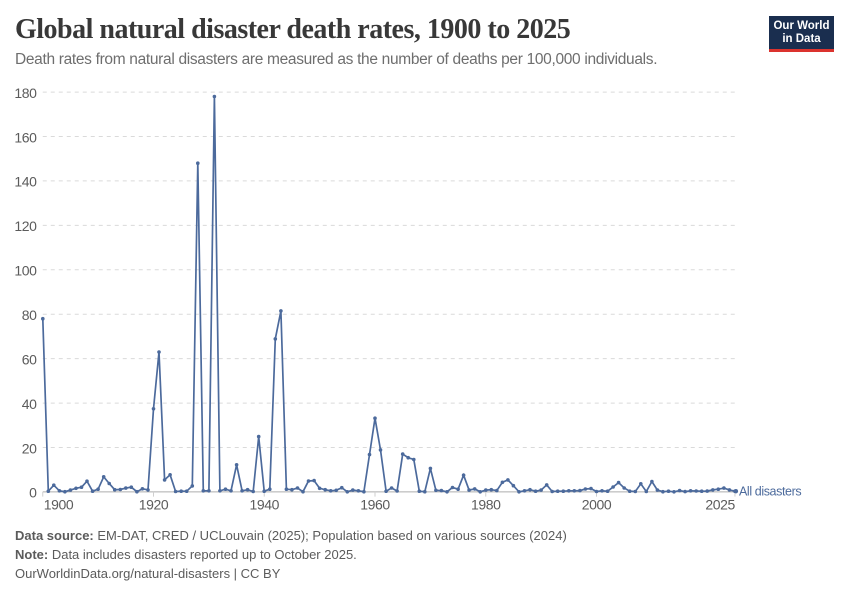 The image size is (850, 600). Describe the element at coordinates (59, 505) in the screenshot. I see `svg-text: 1900` at that location.